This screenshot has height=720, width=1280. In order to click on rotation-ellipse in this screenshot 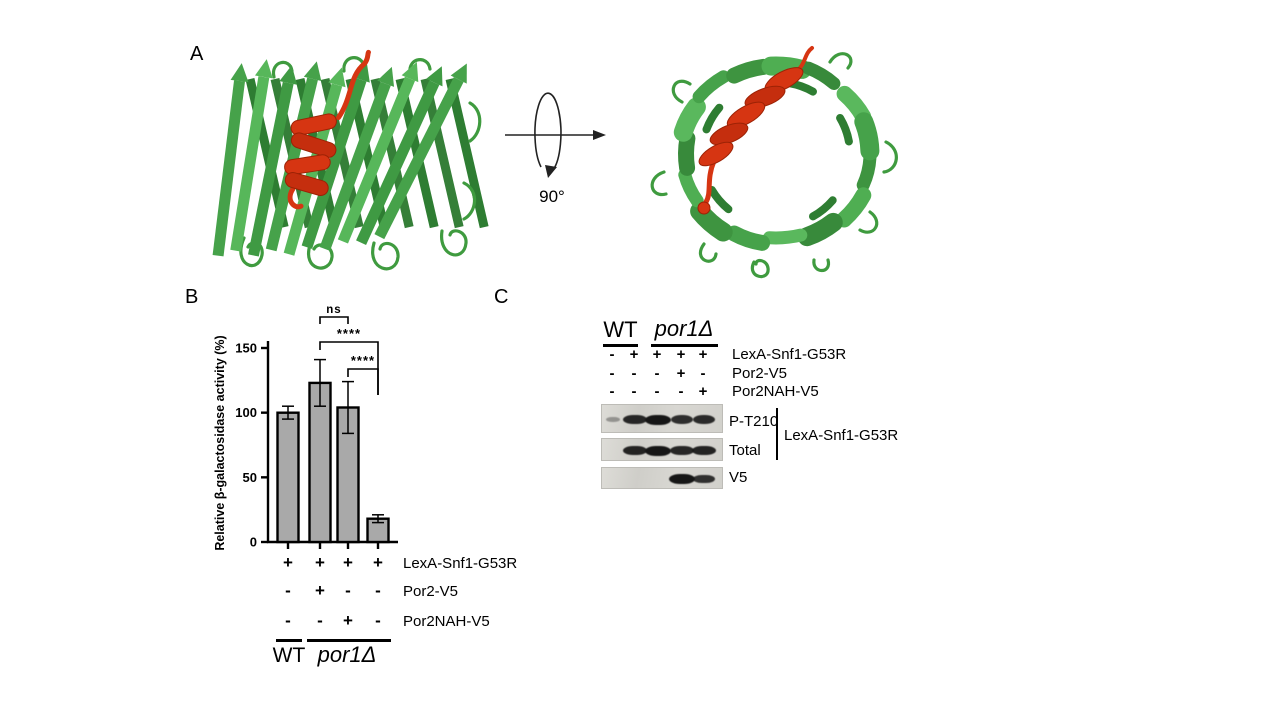, I will do `click(548, 131)`.